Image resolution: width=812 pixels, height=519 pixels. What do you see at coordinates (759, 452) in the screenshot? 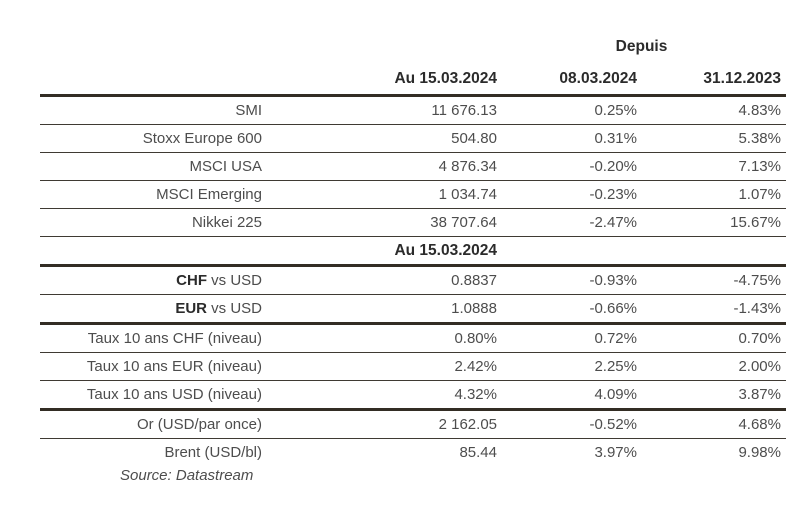
I see `change-since-ytd: 9.98%` at bounding box center [759, 452].